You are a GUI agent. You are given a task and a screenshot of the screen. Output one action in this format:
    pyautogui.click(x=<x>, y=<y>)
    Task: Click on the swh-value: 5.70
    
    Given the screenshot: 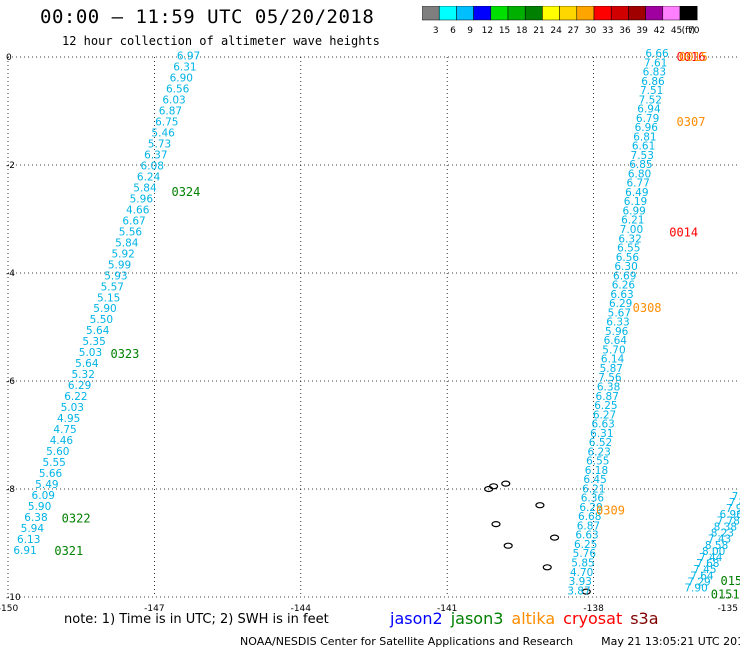 What is the action you would take?
    pyautogui.click(x=613, y=350)
    